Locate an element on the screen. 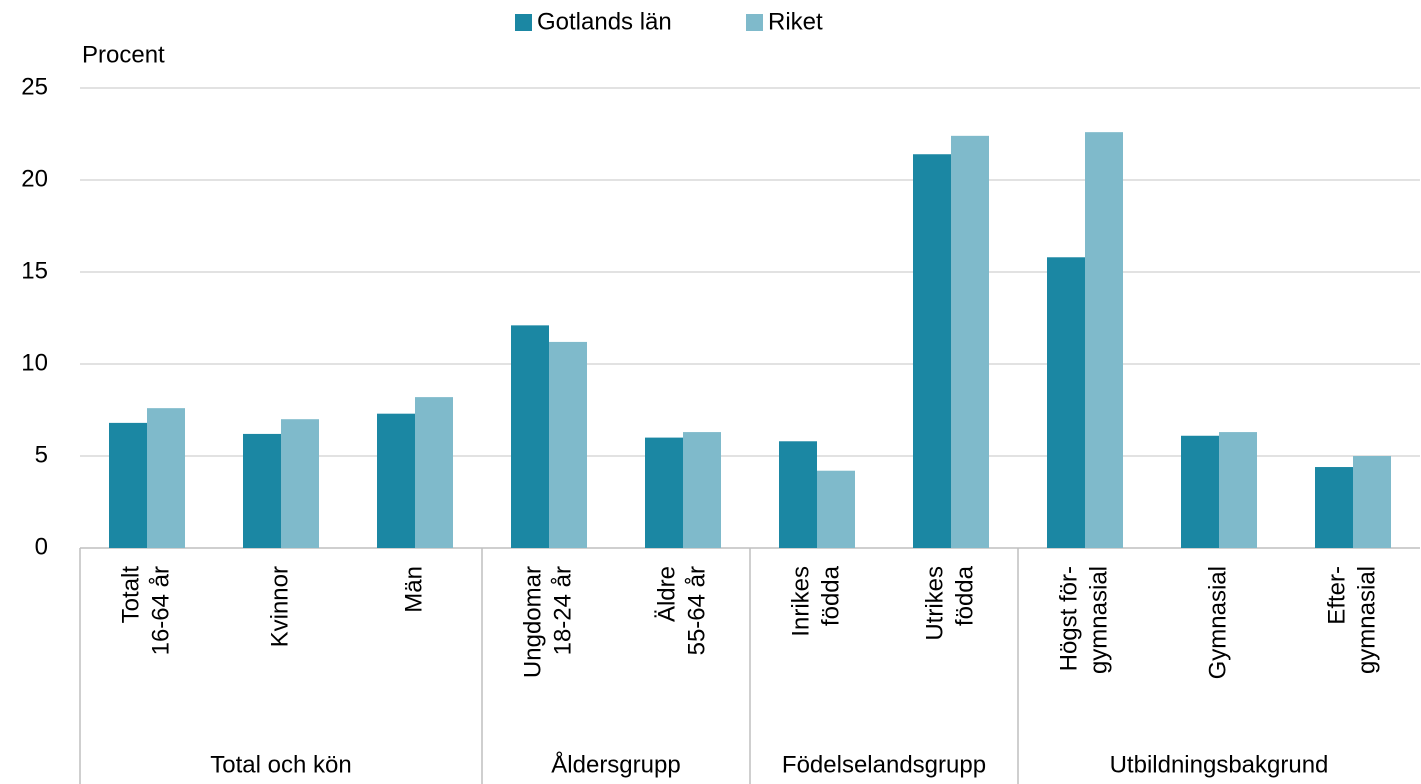  y-axis-label: Procent is located at coordinates (123, 54).